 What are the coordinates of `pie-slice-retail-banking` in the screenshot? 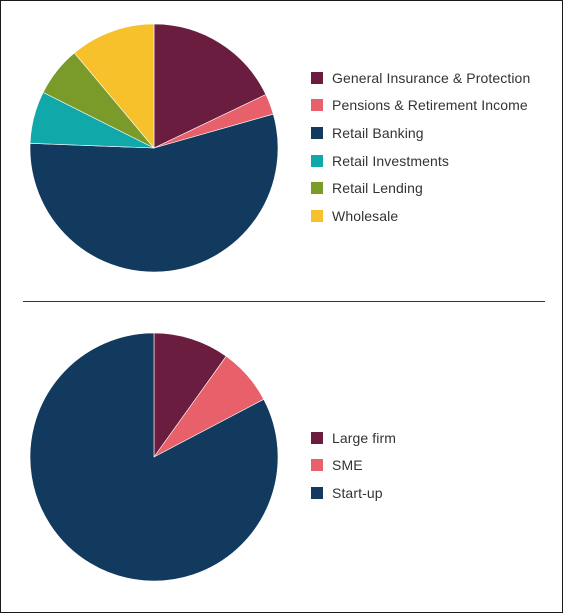 It's located at (154, 193).